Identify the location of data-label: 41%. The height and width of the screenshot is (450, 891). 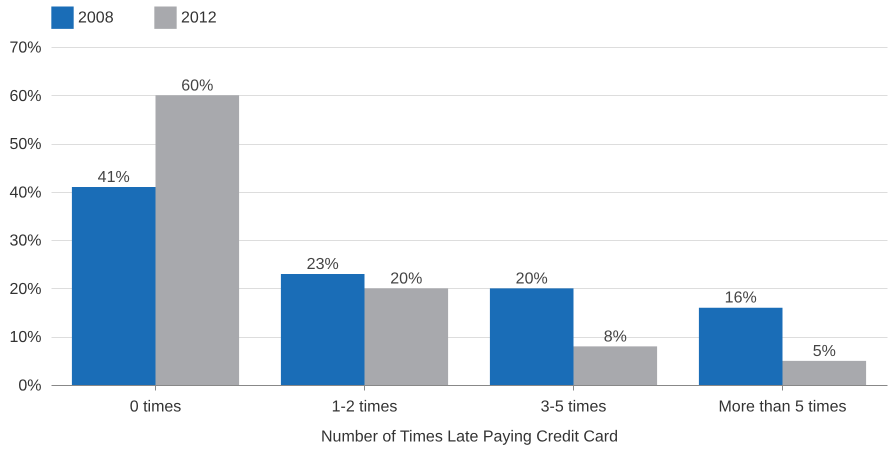
(114, 177).